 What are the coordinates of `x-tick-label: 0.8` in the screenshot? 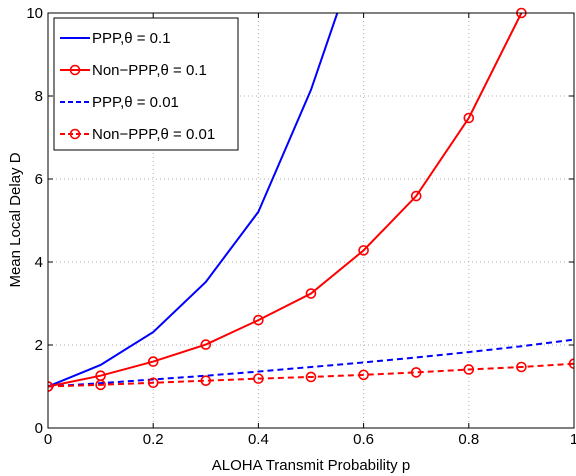 It's located at (468, 439).